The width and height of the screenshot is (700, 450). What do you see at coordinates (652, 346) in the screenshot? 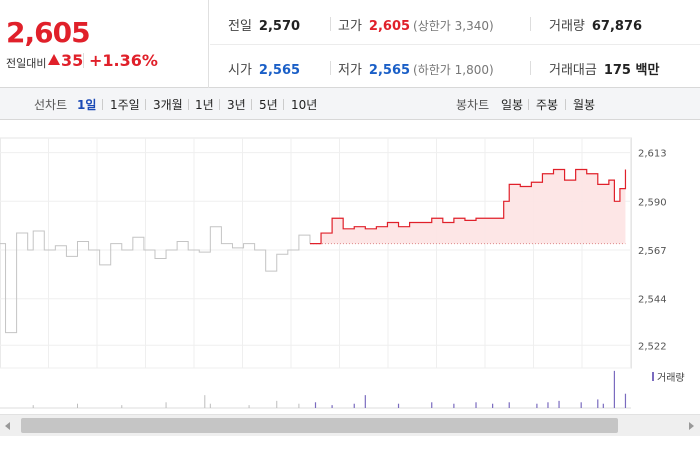
I see `y-tick-label: 2,522` at bounding box center [652, 346].